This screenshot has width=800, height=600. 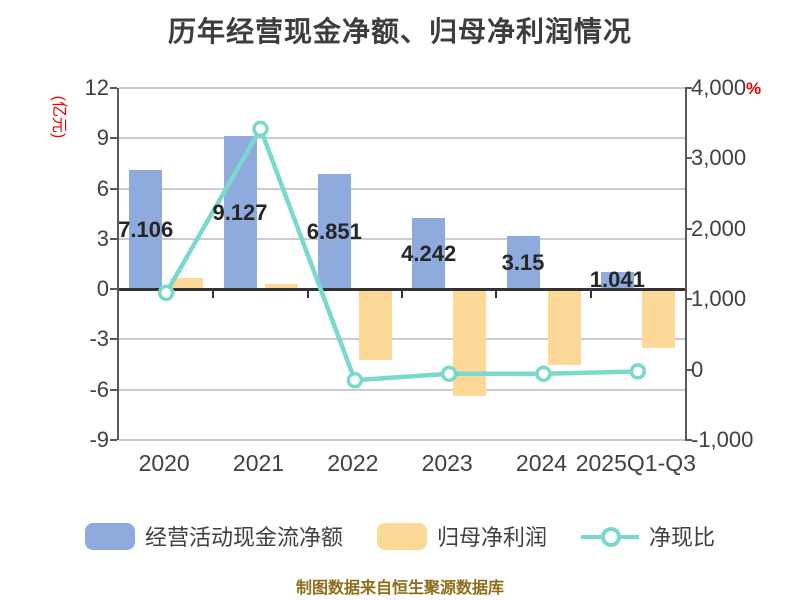 What do you see at coordinates (399, 588) in the screenshot?
I see `footer-note: 制图数据来自恒生聚源数据库` at bounding box center [399, 588].